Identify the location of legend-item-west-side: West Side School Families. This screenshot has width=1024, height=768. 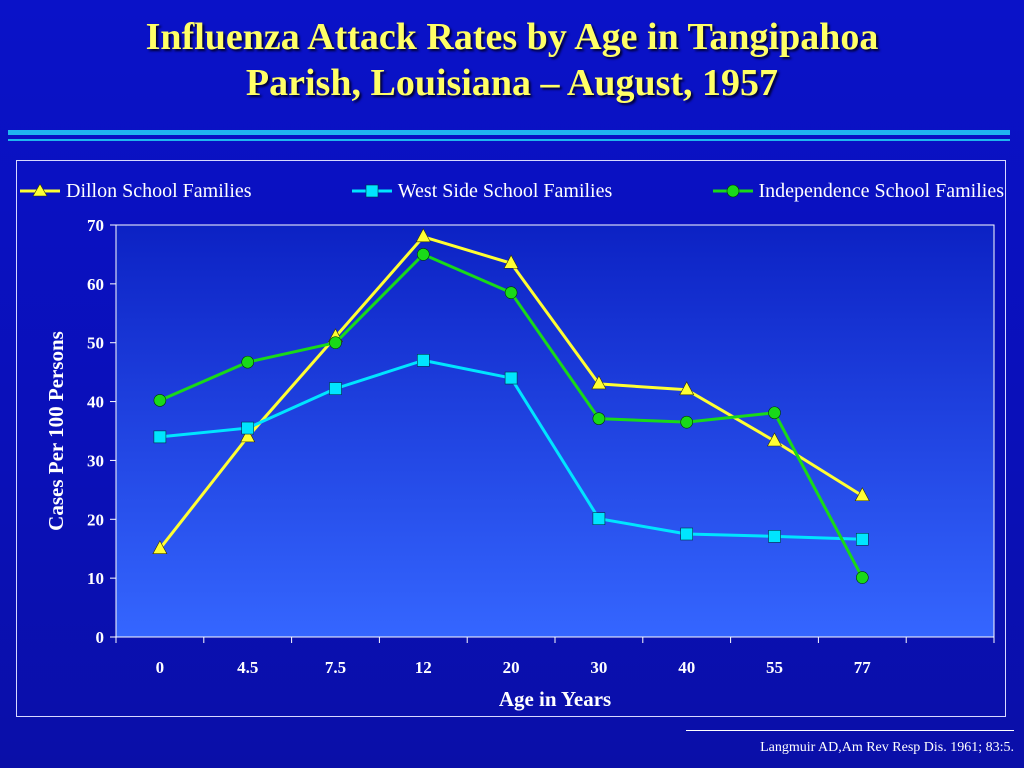
(482, 191).